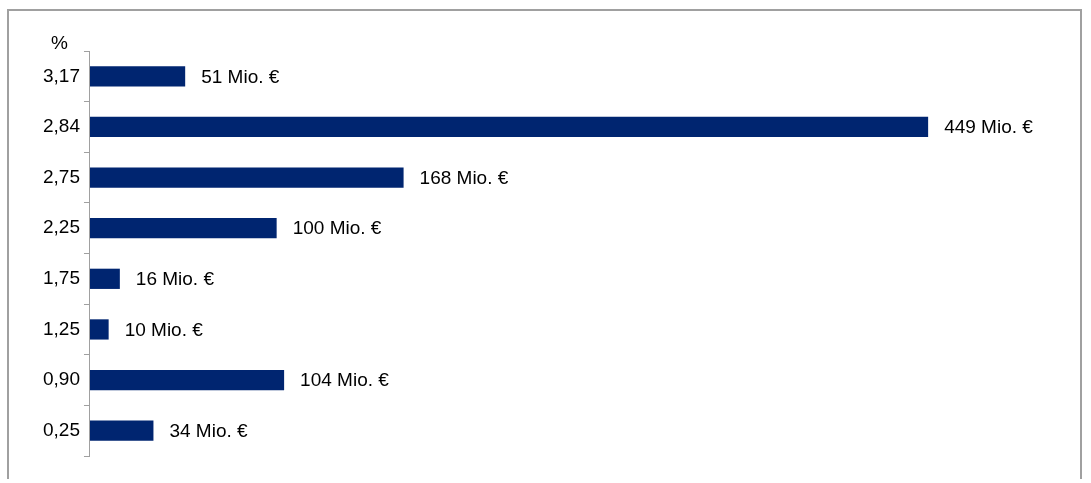 The width and height of the screenshot is (1091, 483). Describe the element at coordinates (61, 328) in the screenshot. I see `y-tick-label: 1,25` at that location.